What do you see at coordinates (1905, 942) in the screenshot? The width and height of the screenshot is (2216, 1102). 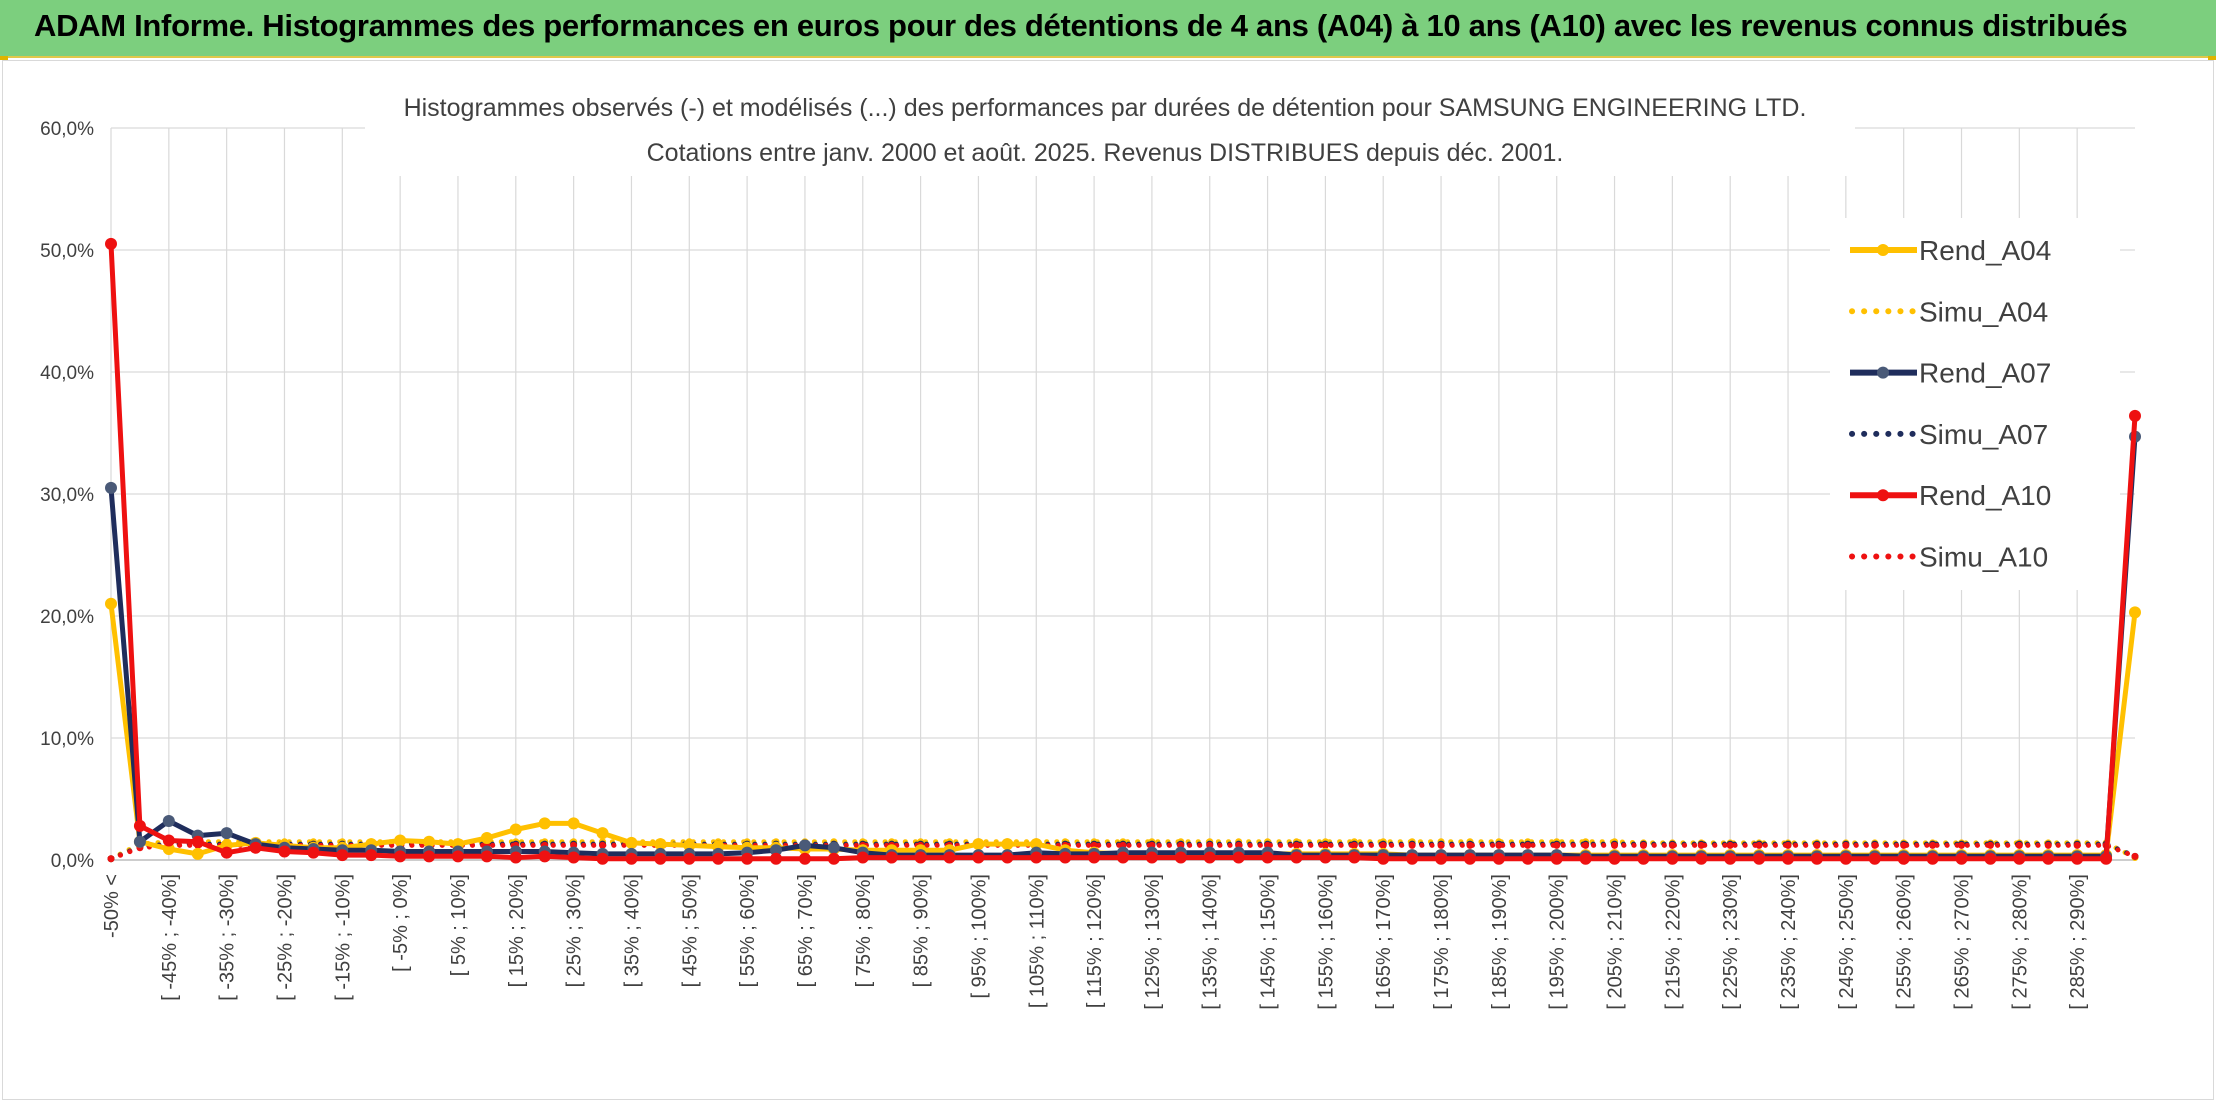 I see `x-category-label: [ 255% ; 260%]` at bounding box center [1905, 942].